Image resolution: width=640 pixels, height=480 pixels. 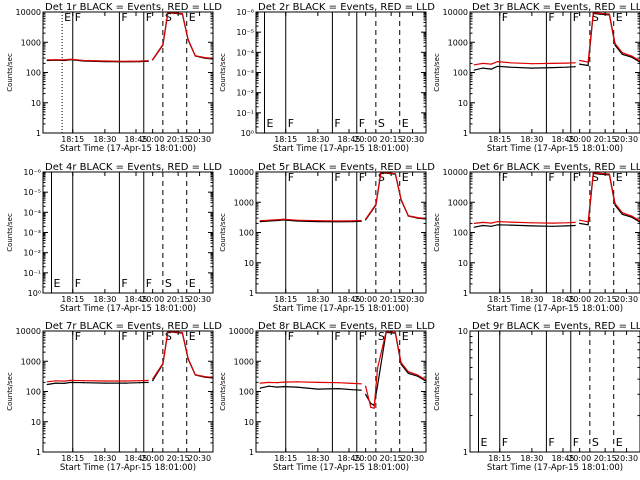 What do you see at coordinates (133, 7) in the screenshot?
I see `panel-title: Det 1r BLACK = Events, RED = LLD` at bounding box center [133, 7].